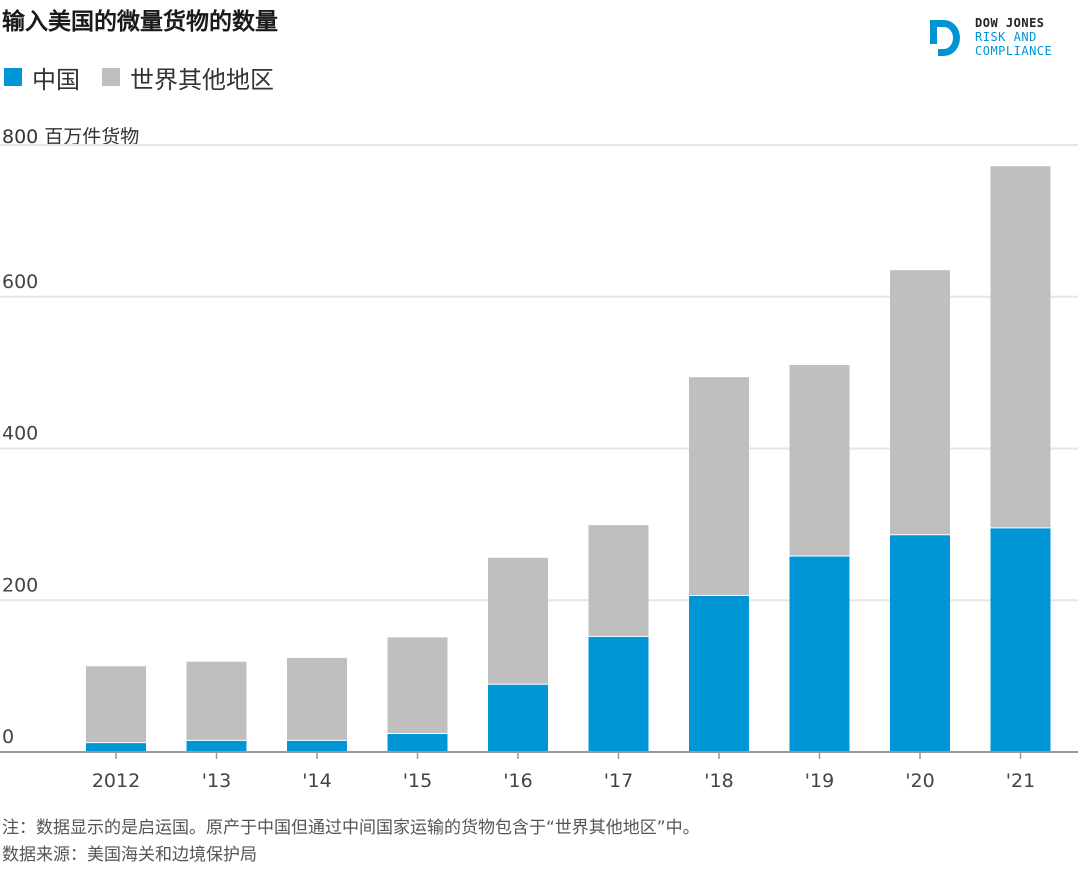  I want to click on legend: 中国 世界其他地区, so click(150, 77).